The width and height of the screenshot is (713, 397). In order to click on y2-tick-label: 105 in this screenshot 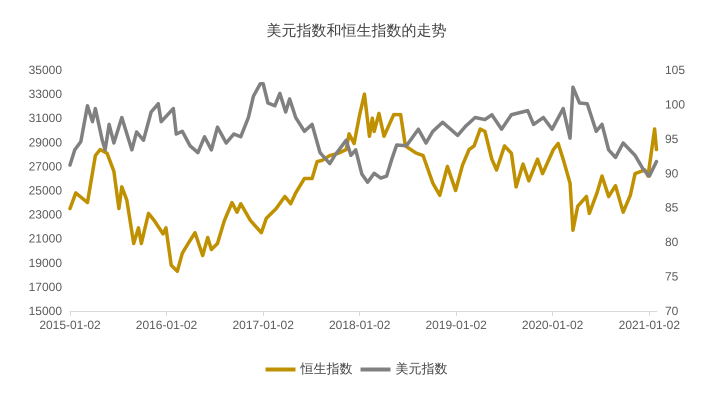, I will do `click(675, 70)`.